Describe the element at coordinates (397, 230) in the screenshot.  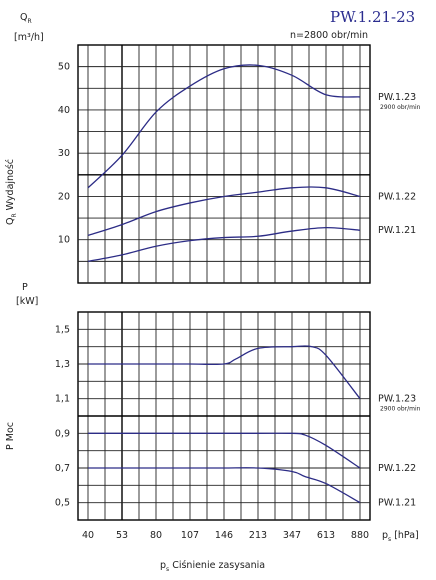
I see `flow-series-label: PW.1.21` at that location.